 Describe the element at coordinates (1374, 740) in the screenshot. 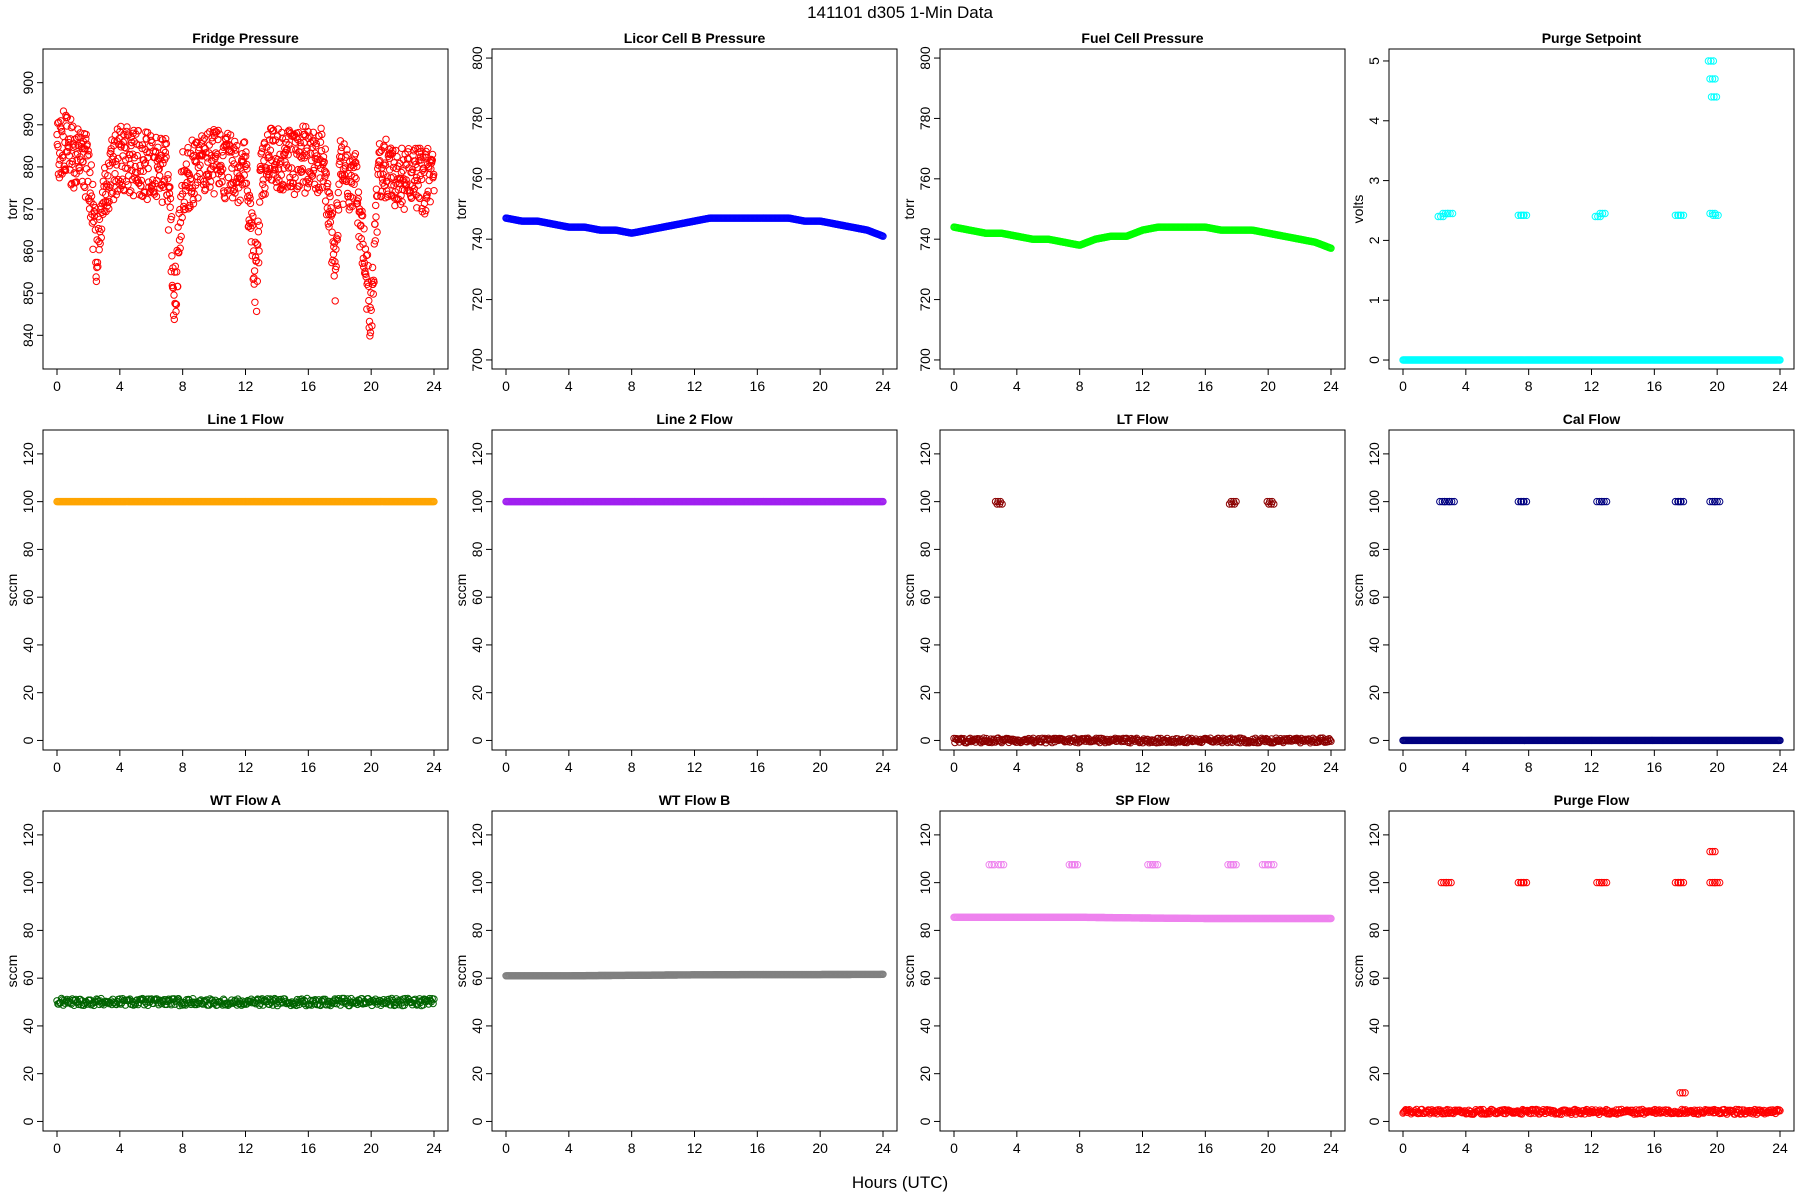

I see `y-tick-label: 0` at that location.